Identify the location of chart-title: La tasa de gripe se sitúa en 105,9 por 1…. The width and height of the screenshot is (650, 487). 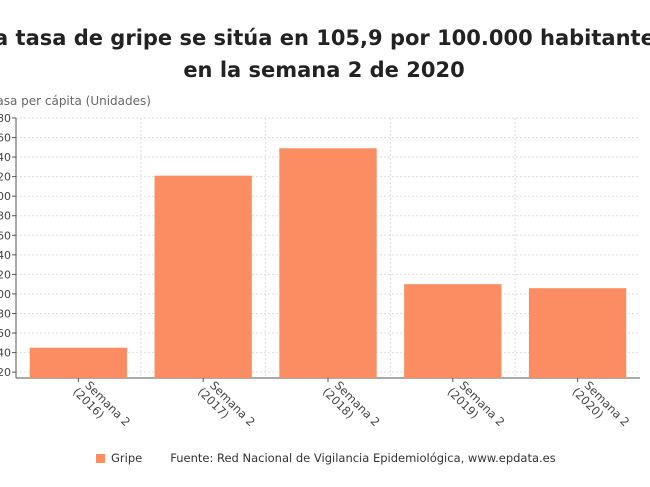
(325, 54).